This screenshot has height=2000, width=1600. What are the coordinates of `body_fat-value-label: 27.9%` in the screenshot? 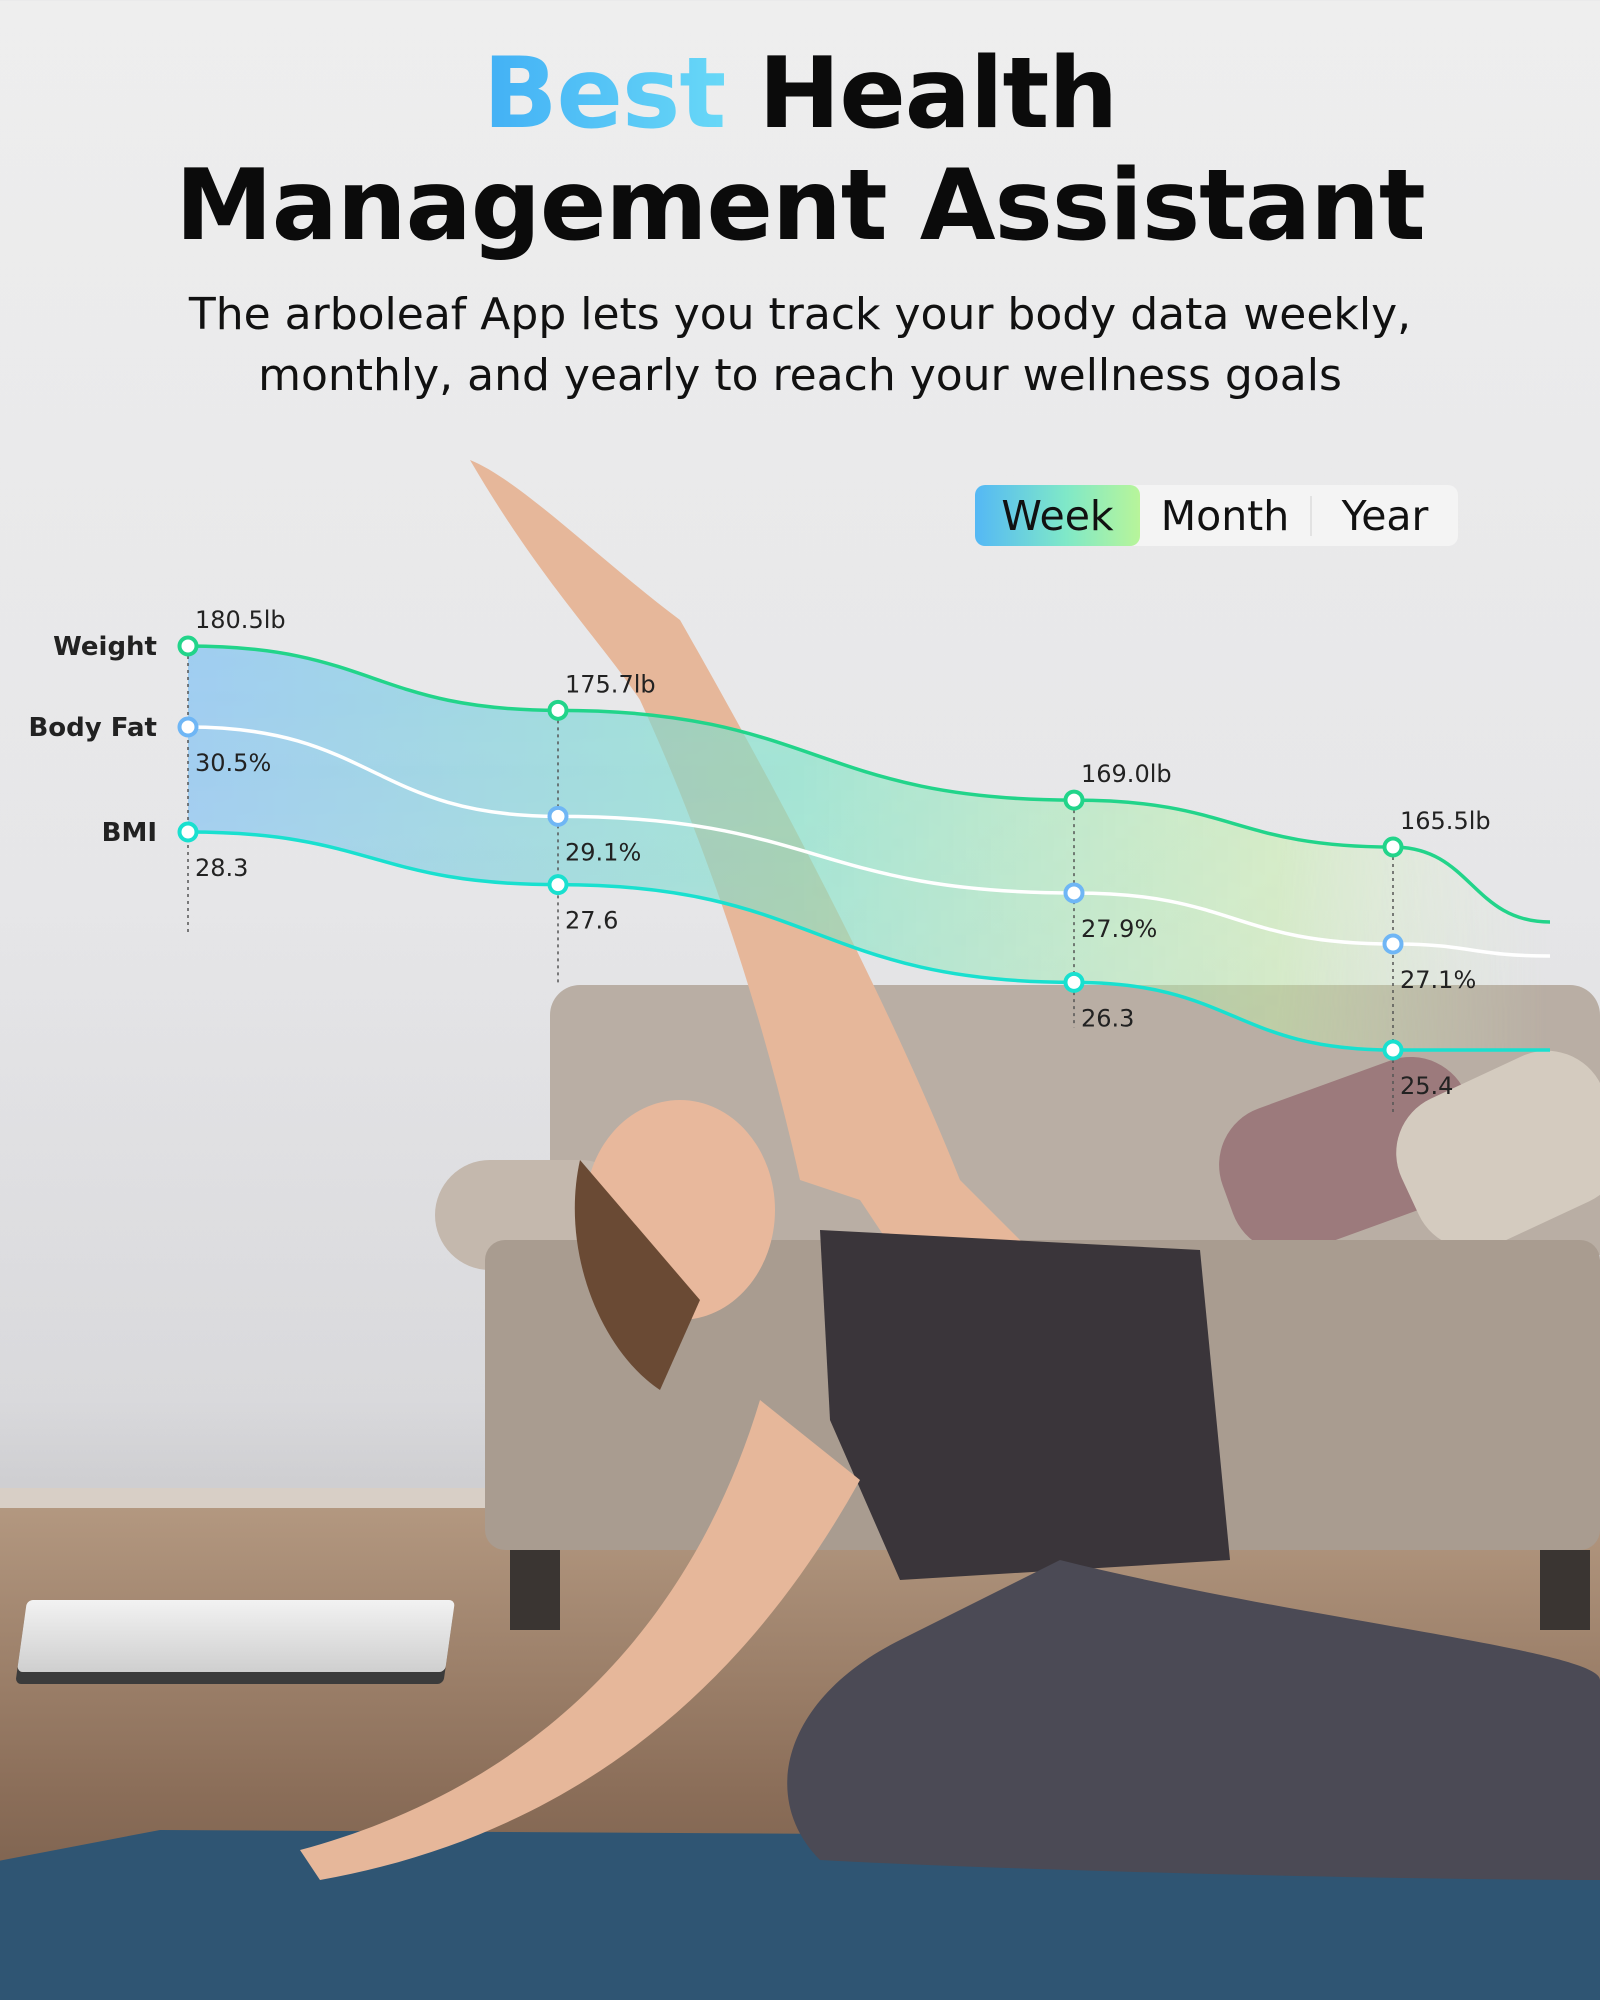 It's located at (1119, 929).